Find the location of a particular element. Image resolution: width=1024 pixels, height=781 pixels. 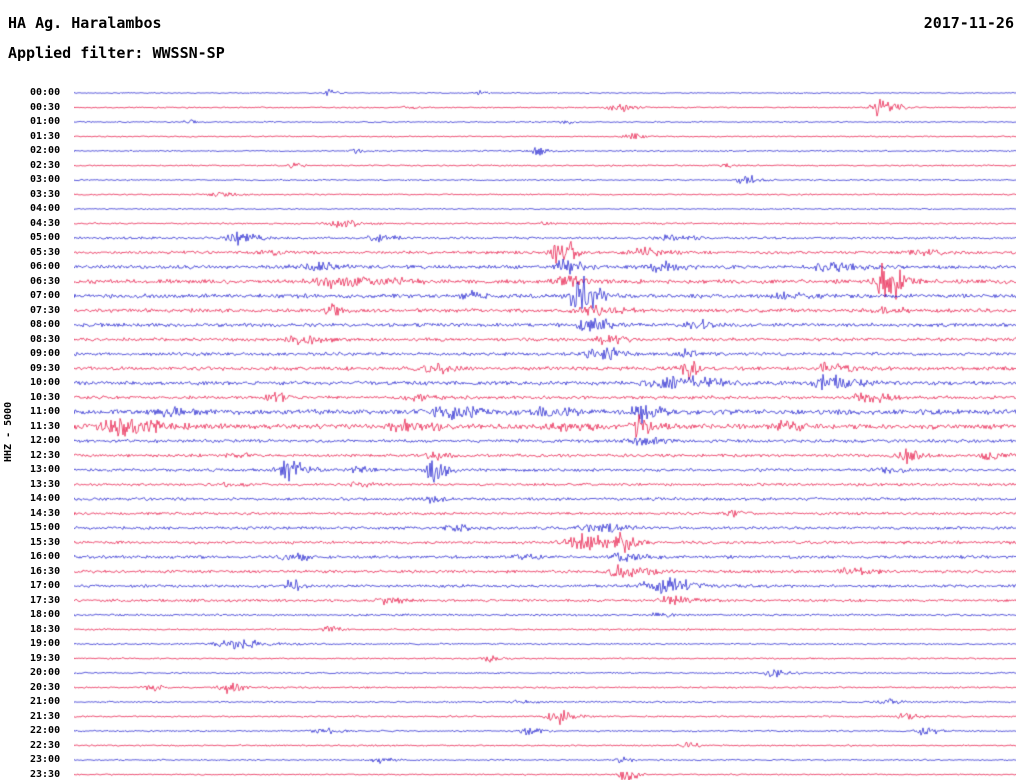

trace-time-label: 20:00 is located at coordinates (45, 672).